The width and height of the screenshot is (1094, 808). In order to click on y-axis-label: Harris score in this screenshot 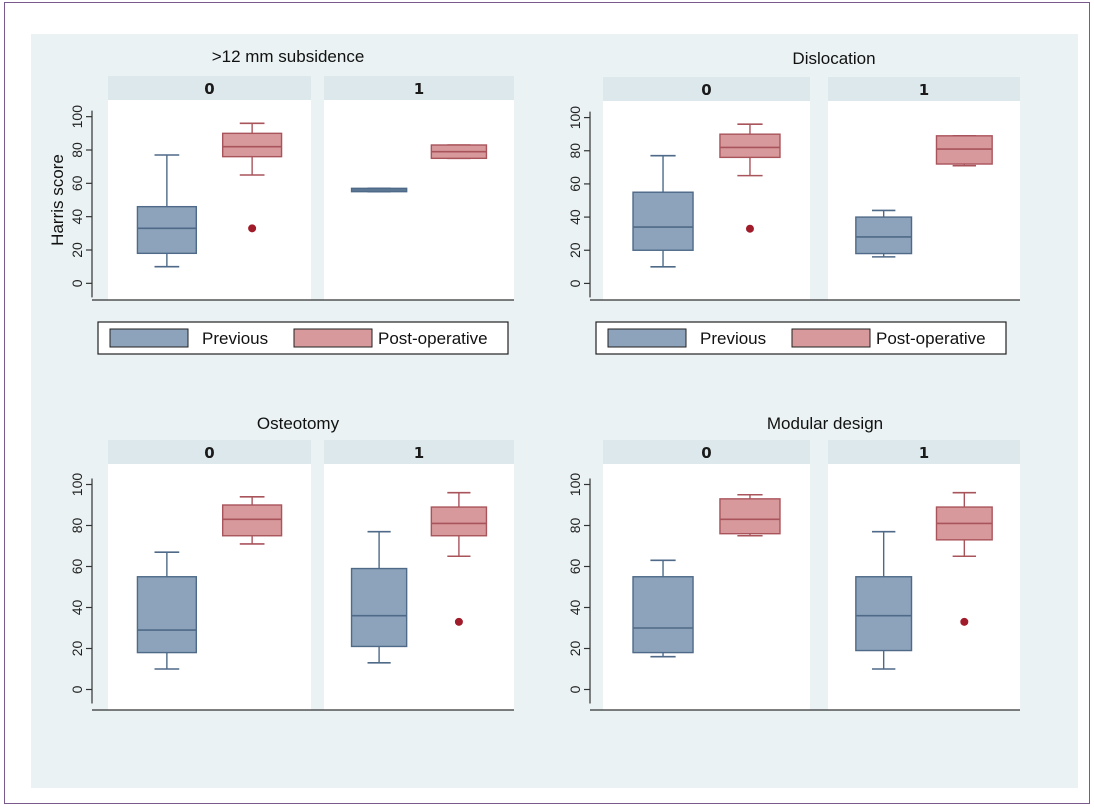, I will do `click(57, 200)`.